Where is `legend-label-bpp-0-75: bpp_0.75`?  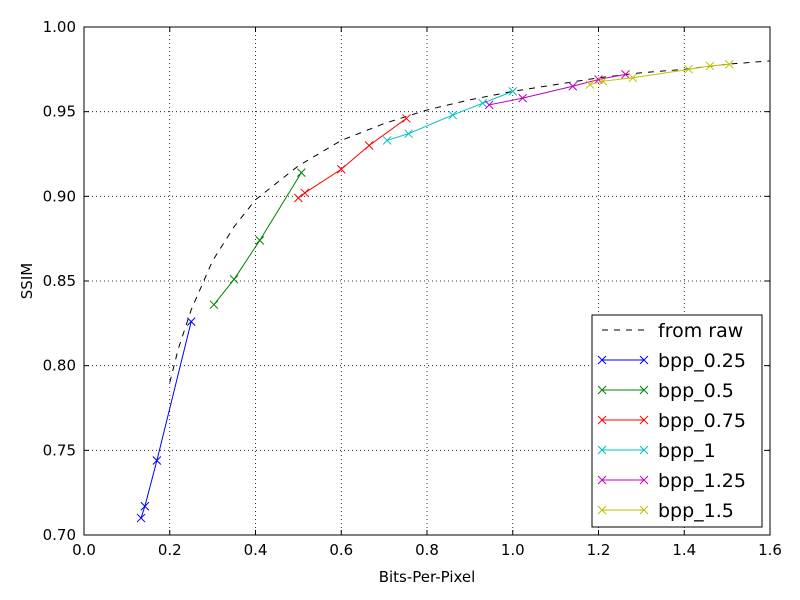
legend-label-bpp-0-75: bpp_0.75 is located at coordinates (702, 421).